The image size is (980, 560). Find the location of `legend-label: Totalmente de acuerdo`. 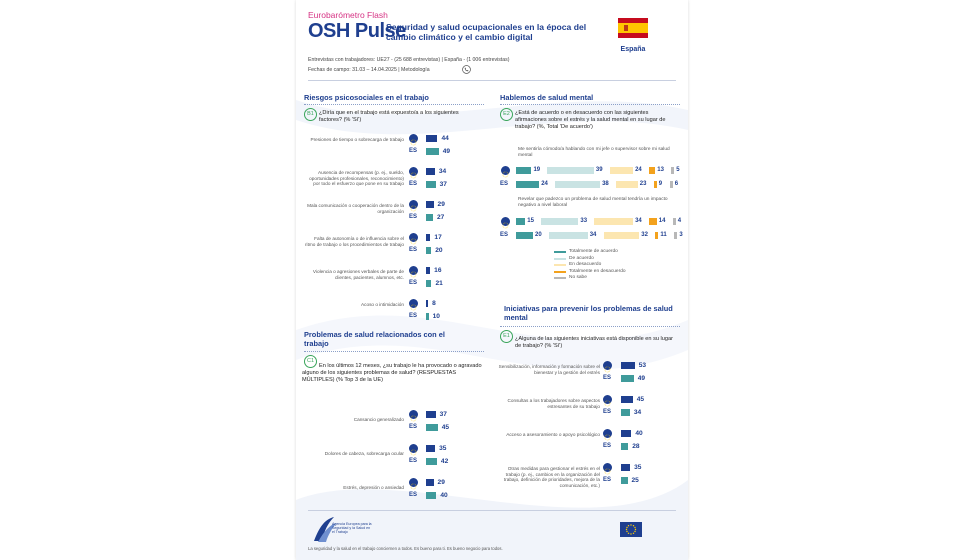

legend-label: Totalmente de acuerdo is located at coordinates (593, 251).